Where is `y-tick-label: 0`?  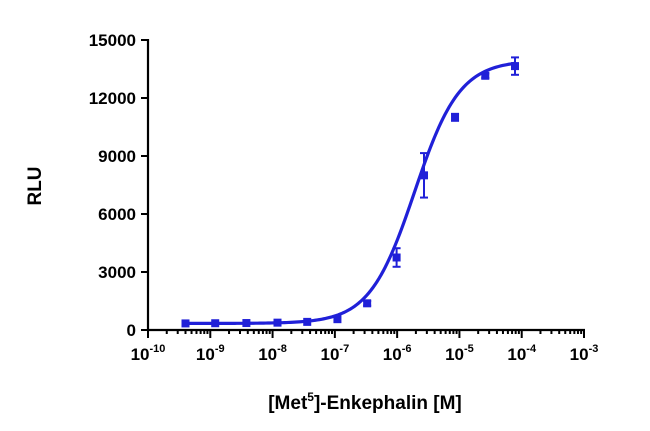
y-tick-label: 0 is located at coordinates (131, 330).